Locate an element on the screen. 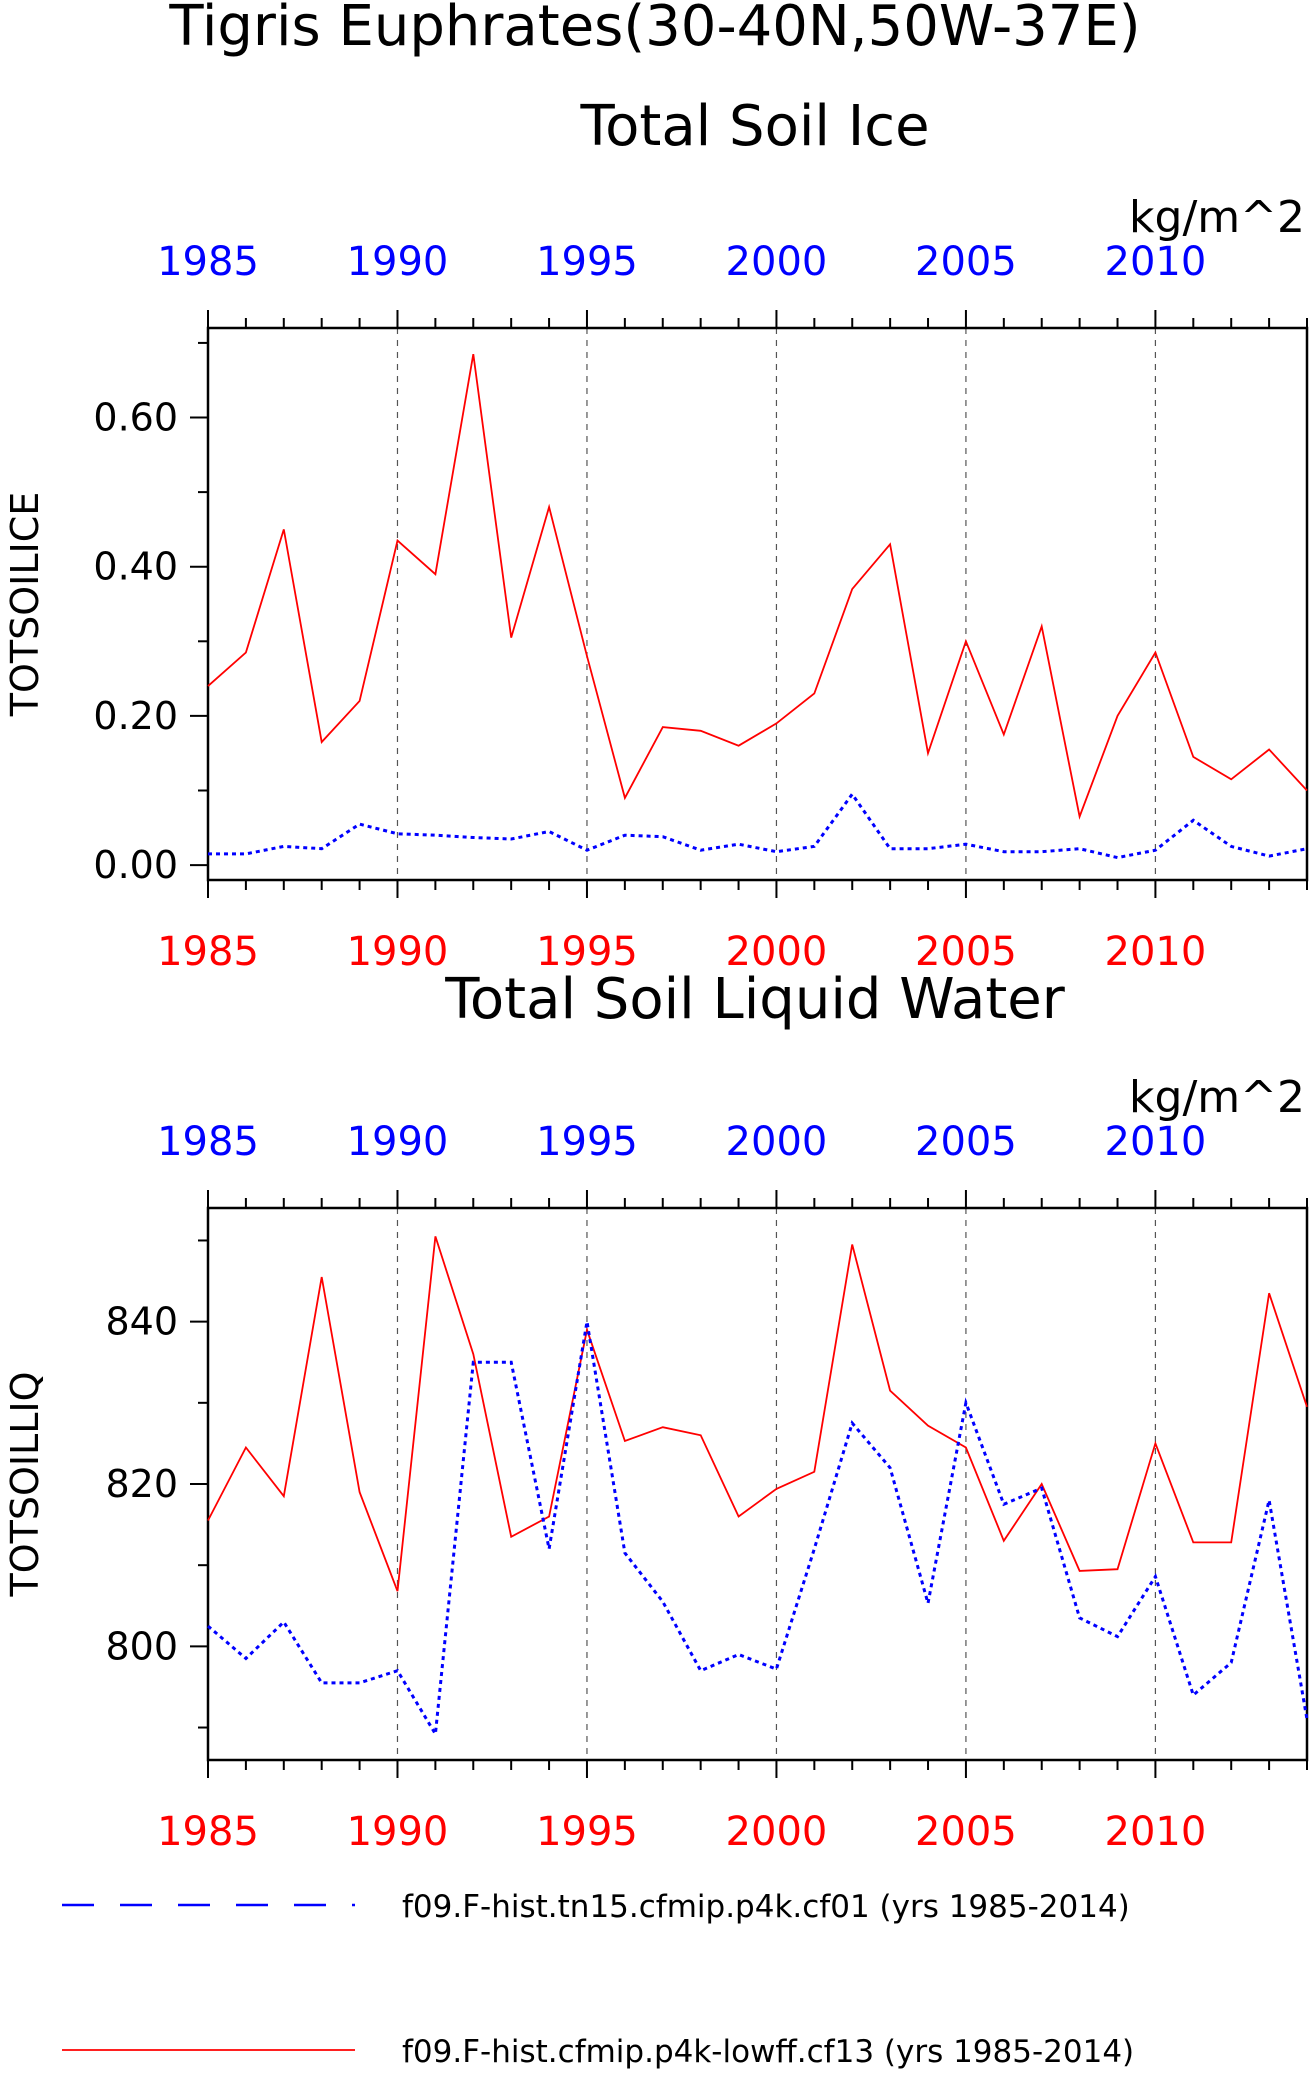 The height and width of the screenshot is (2078, 1309). p1-y-tick-label: 800 is located at coordinates (141, 1646).